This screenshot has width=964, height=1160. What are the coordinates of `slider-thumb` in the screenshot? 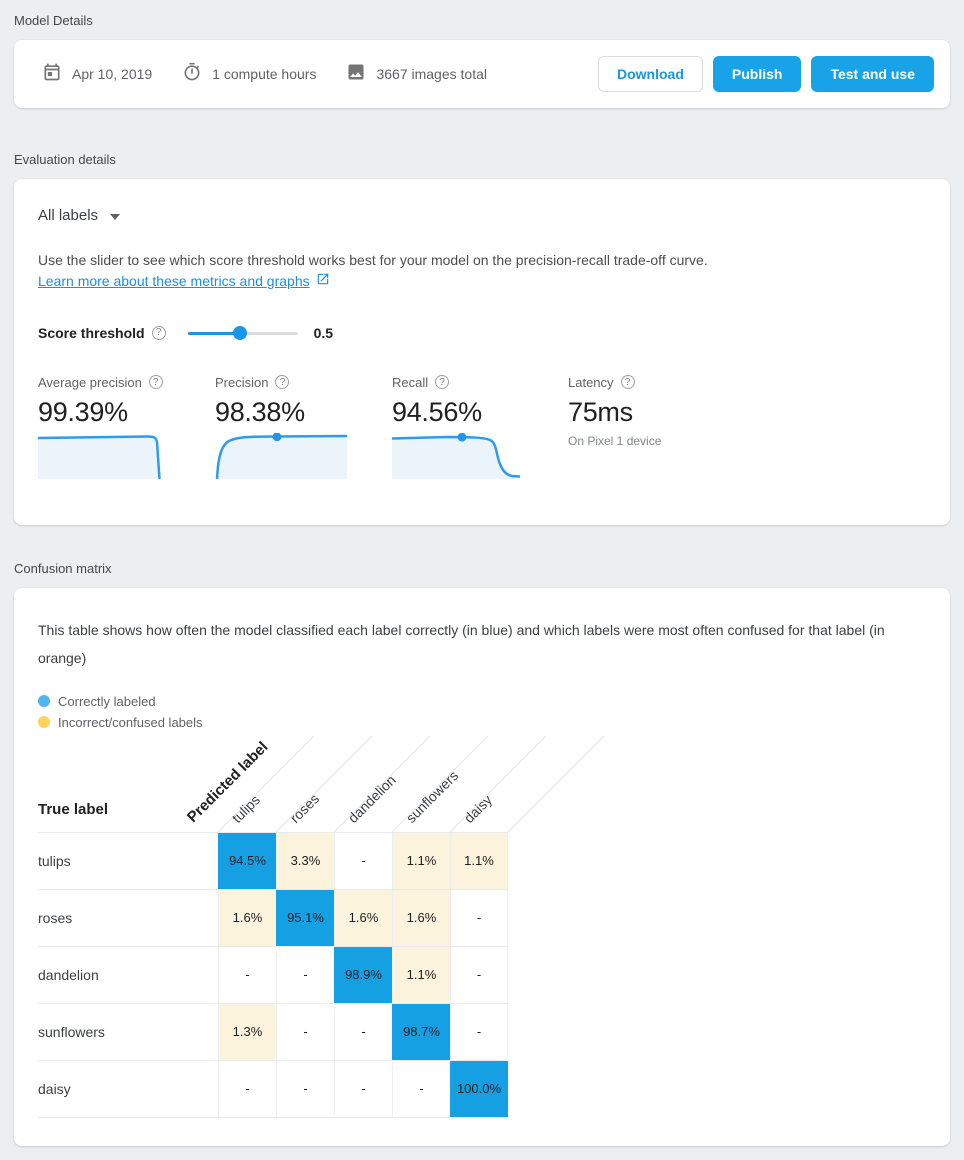 It's located at (239, 332).